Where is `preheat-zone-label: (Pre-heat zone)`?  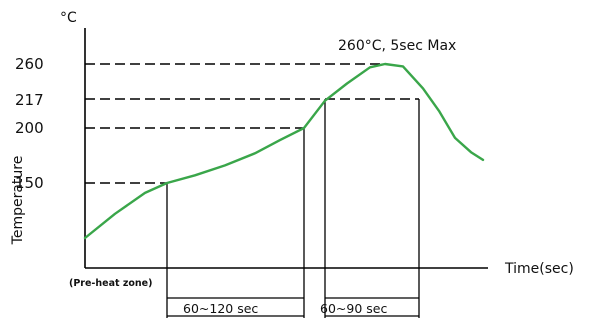 preheat-zone-label: (Pre-heat zone) is located at coordinates (110, 283).